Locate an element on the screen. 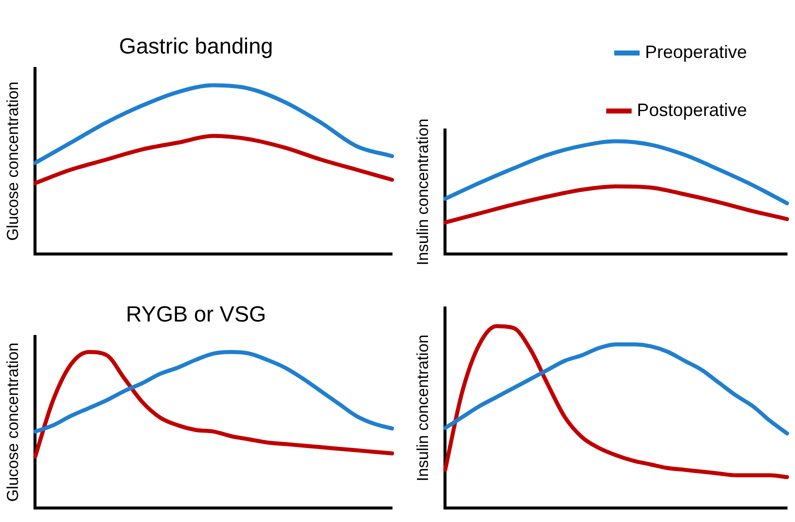  legend-label: Preoperative is located at coordinates (696, 52).